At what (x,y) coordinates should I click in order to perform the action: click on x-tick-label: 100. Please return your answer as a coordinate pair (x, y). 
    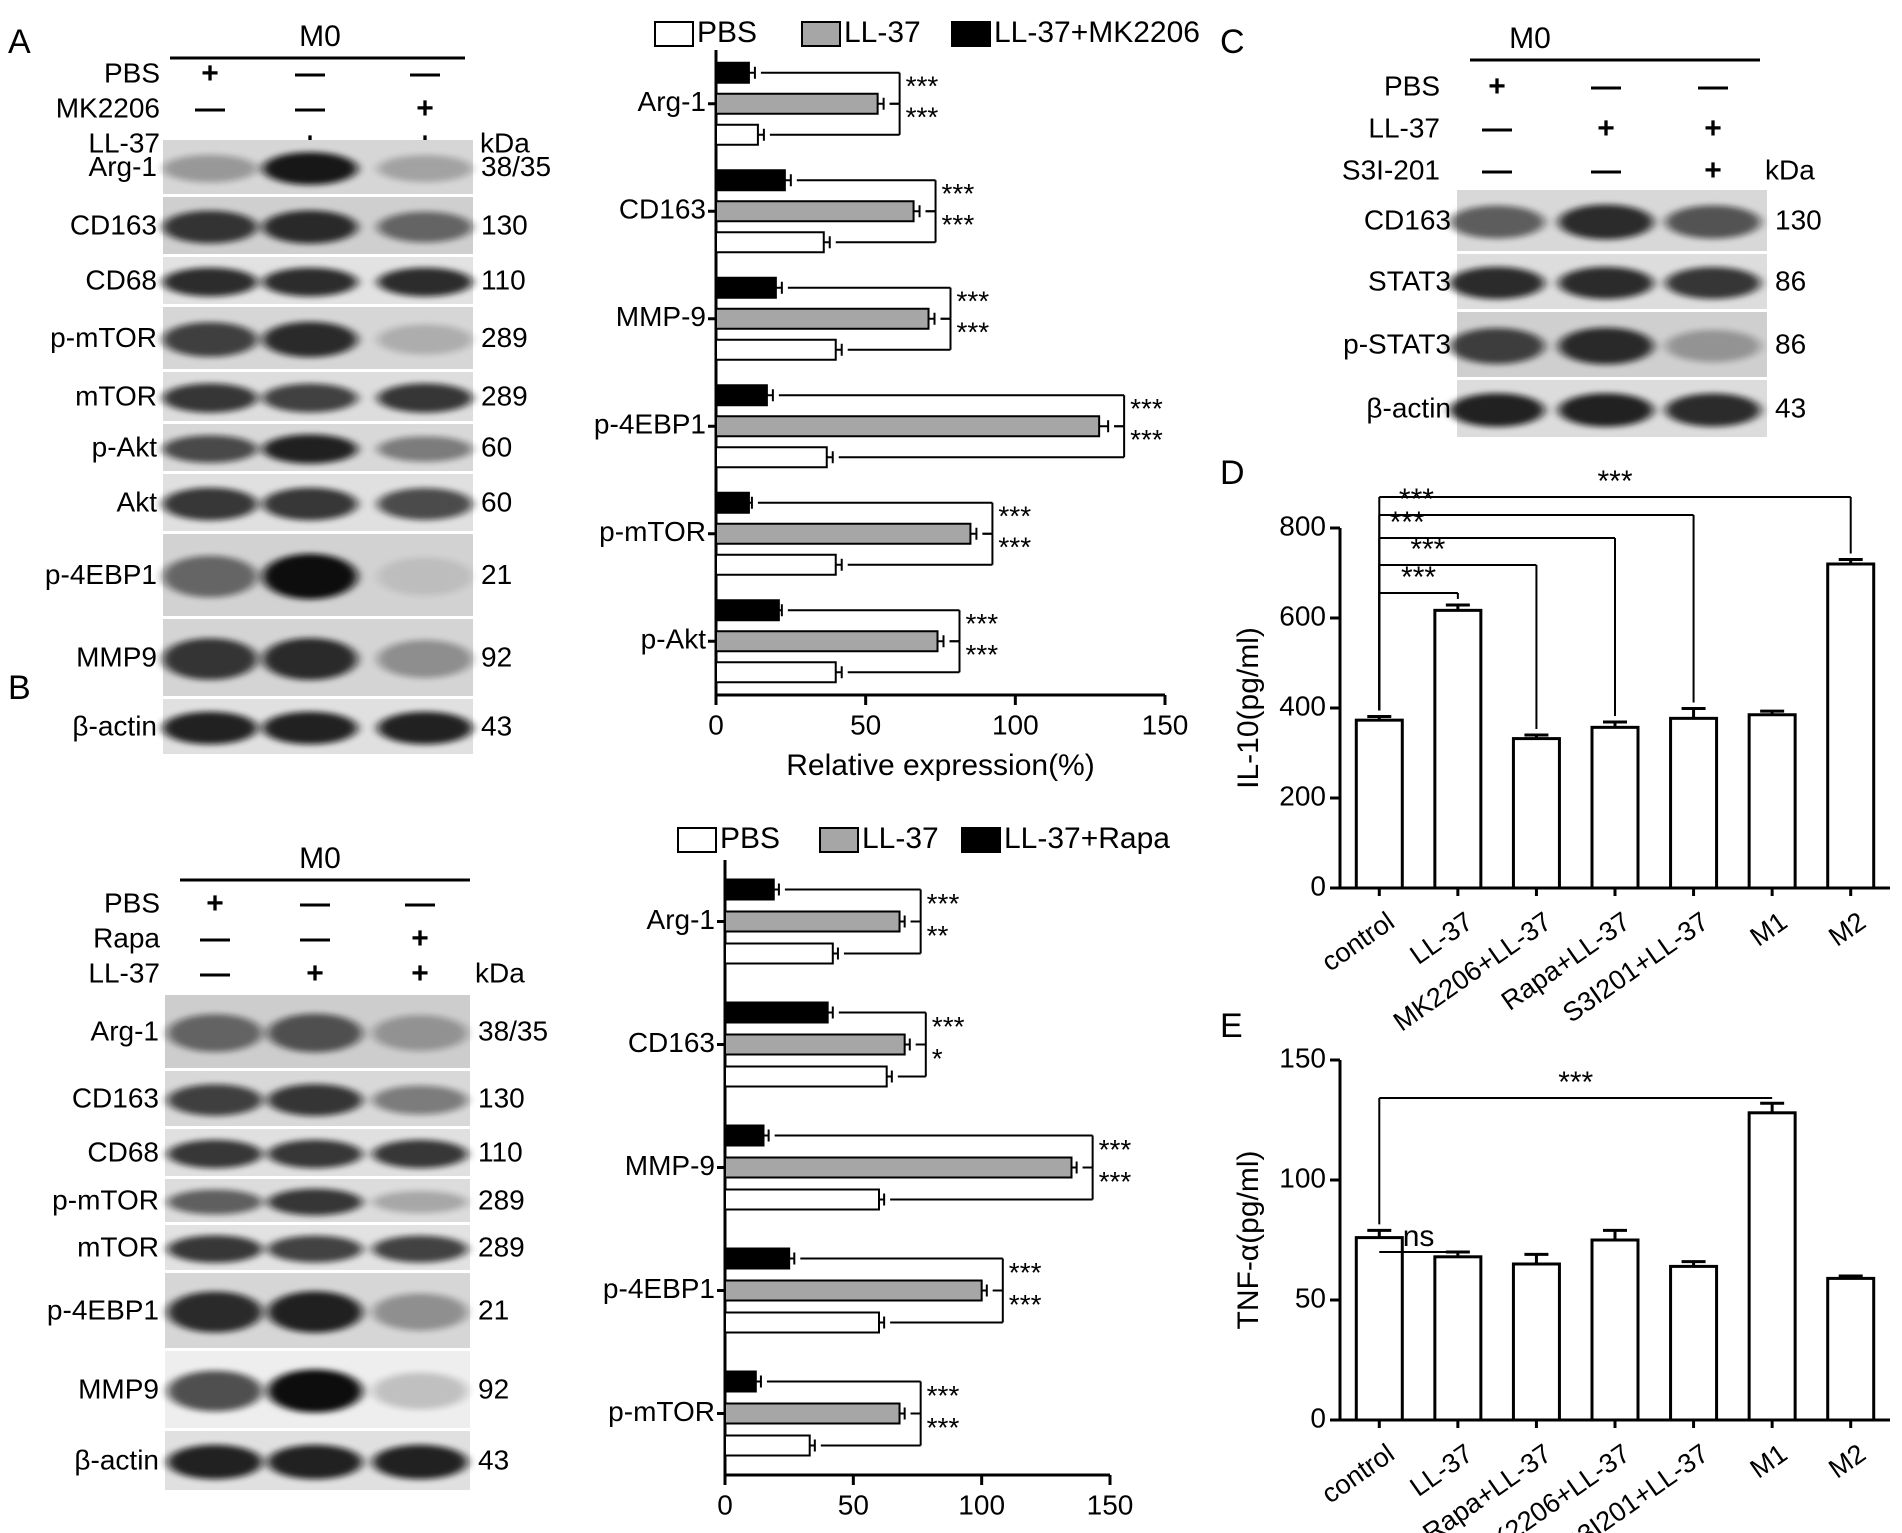
    Looking at the image, I should click on (1015, 724).